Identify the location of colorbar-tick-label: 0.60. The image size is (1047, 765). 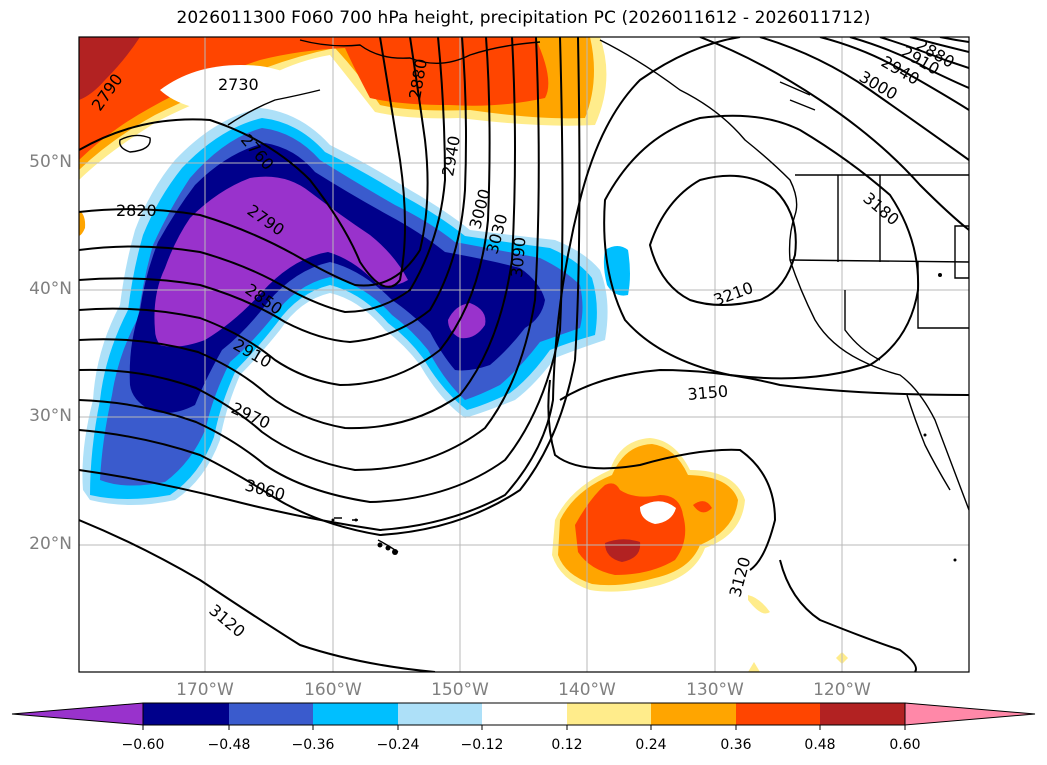
(905, 745).